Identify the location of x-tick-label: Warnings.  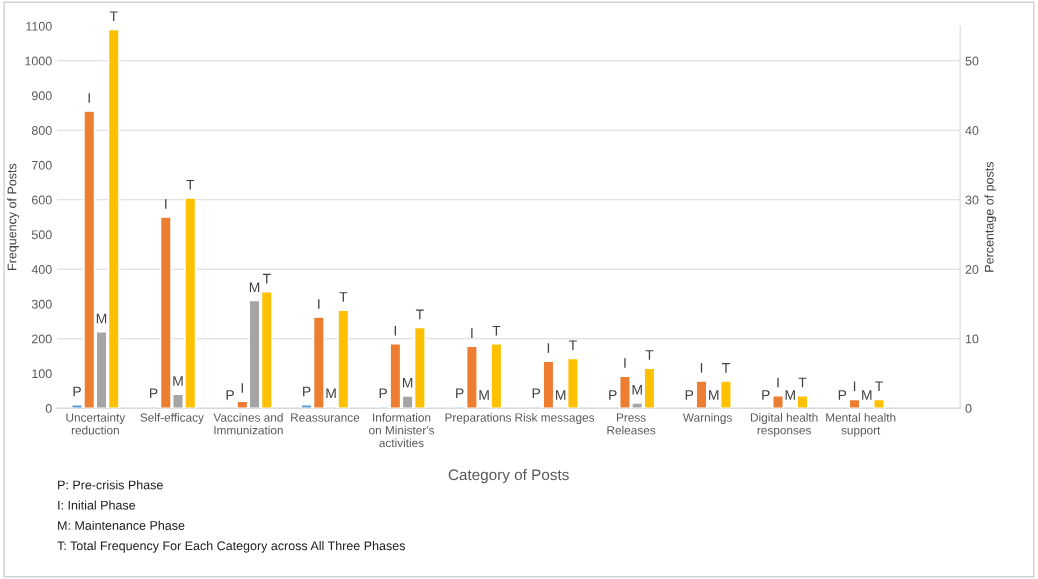
(707, 419).